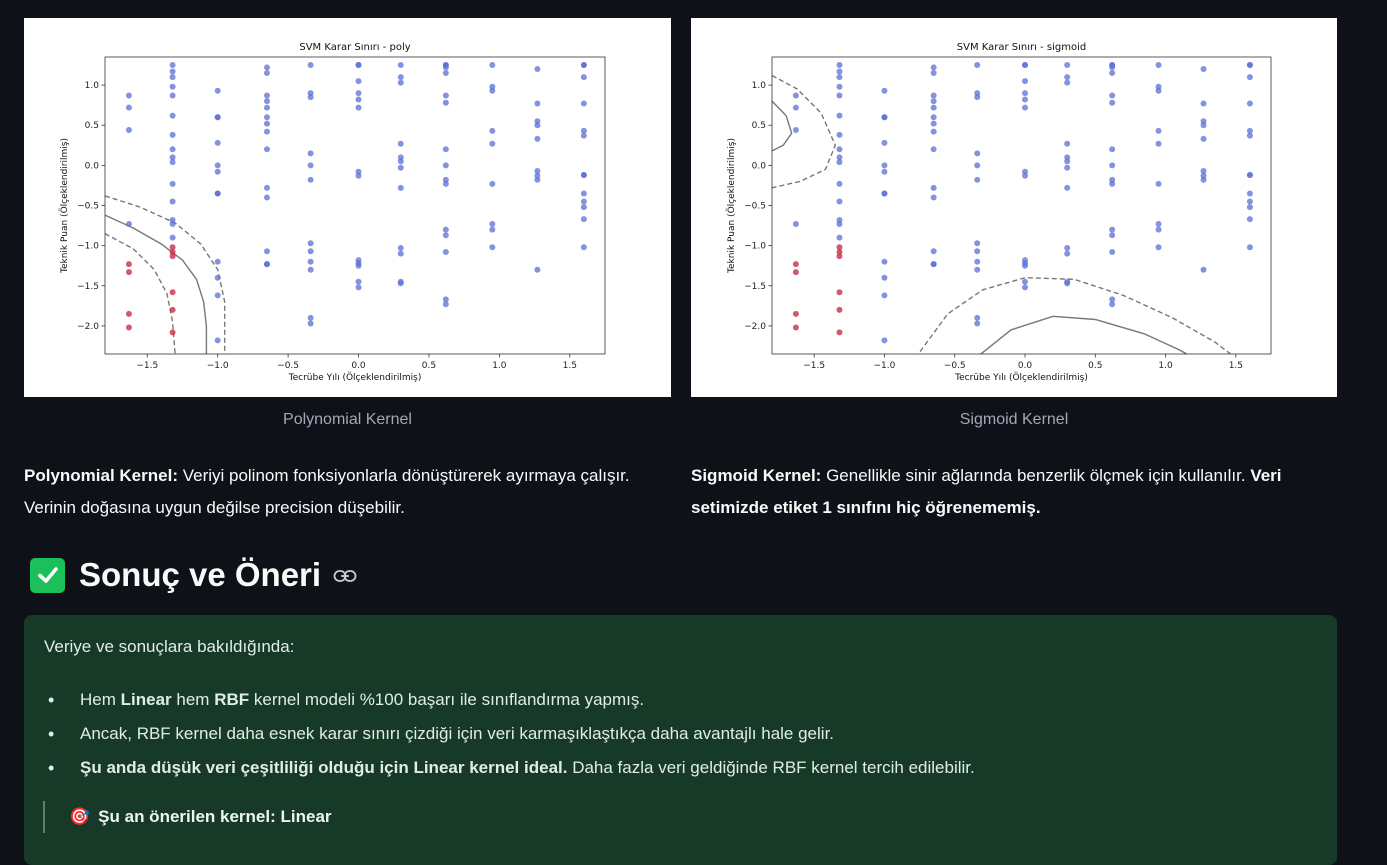  I want to click on plot-frame, so click(1021, 205).